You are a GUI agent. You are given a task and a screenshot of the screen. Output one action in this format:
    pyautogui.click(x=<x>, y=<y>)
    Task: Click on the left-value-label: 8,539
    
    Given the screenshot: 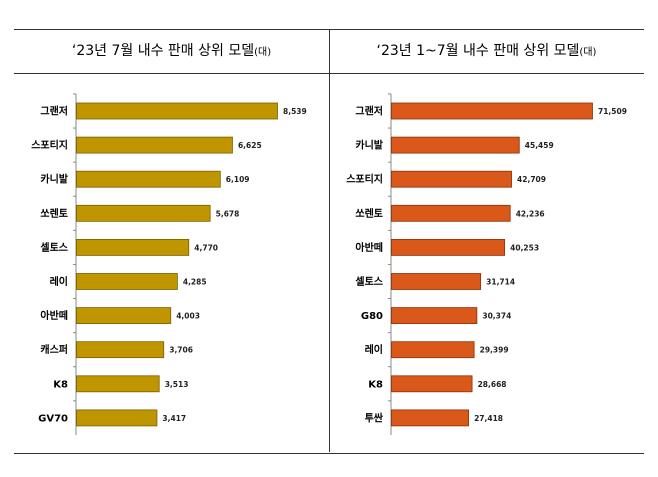 What is the action you would take?
    pyautogui.click(x=295, y=111)
    